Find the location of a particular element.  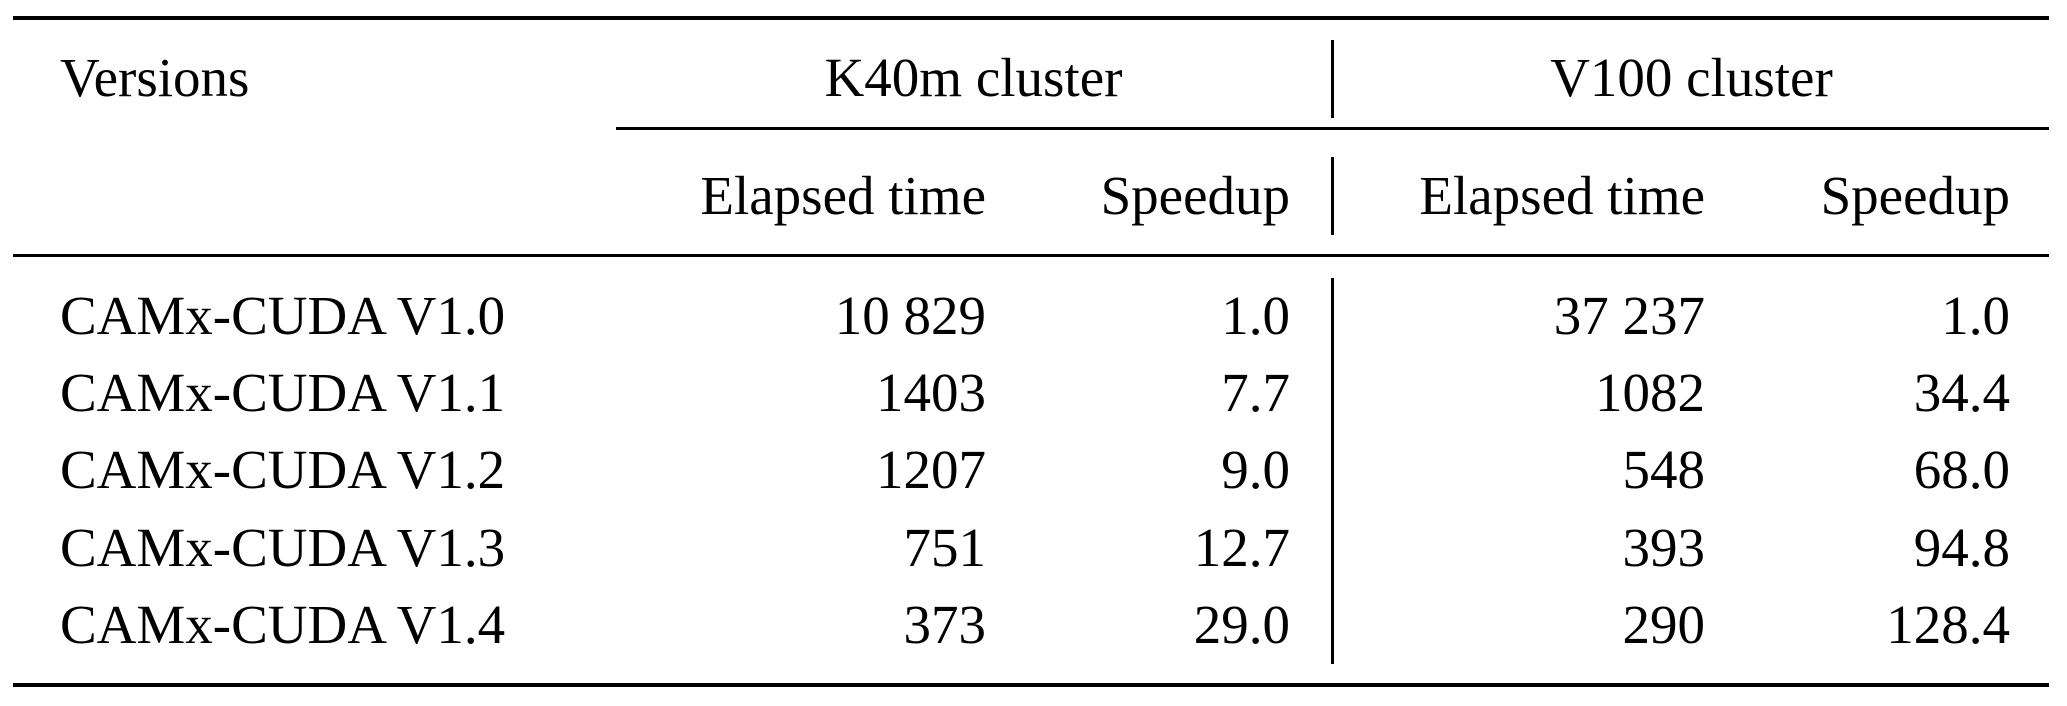

row-version: CAMx-CUDA V1.0 is located at coordinates (283, 315).